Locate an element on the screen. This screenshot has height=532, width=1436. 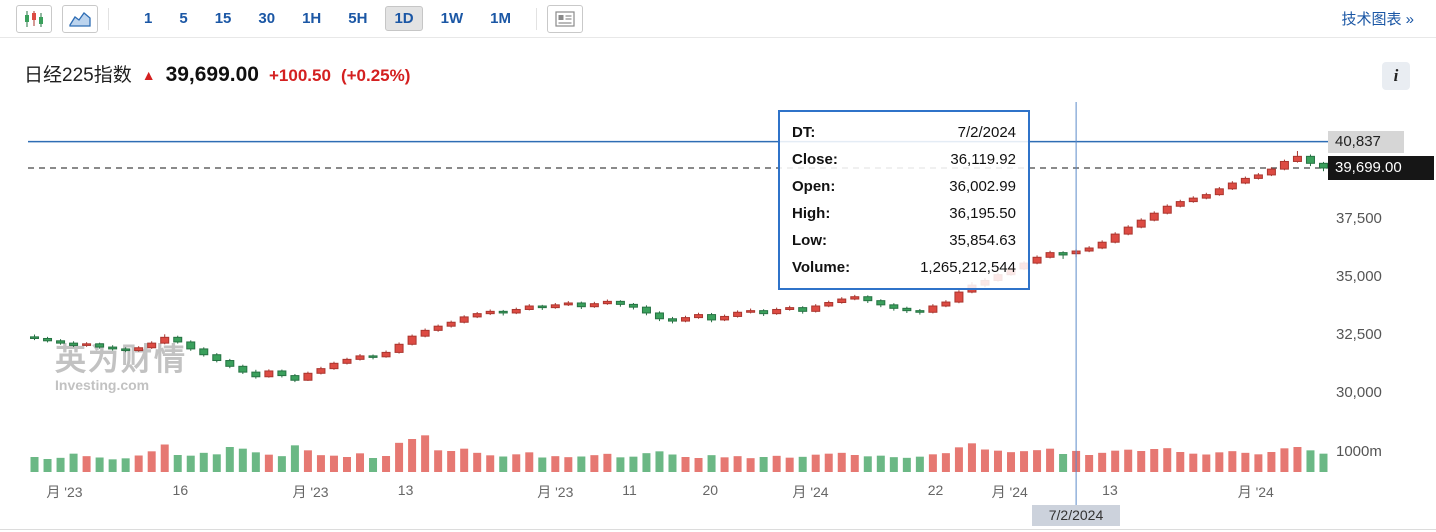
interval-button-1D: 1D is located at coordinates (404, 18).